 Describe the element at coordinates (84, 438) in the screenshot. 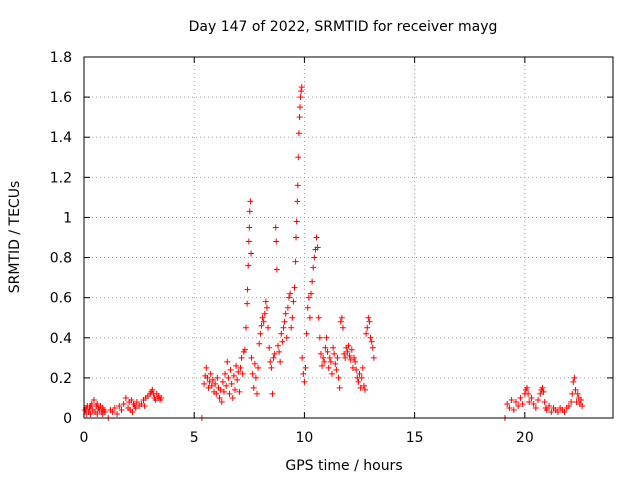

I see `x-tick-label: 0` at that location.